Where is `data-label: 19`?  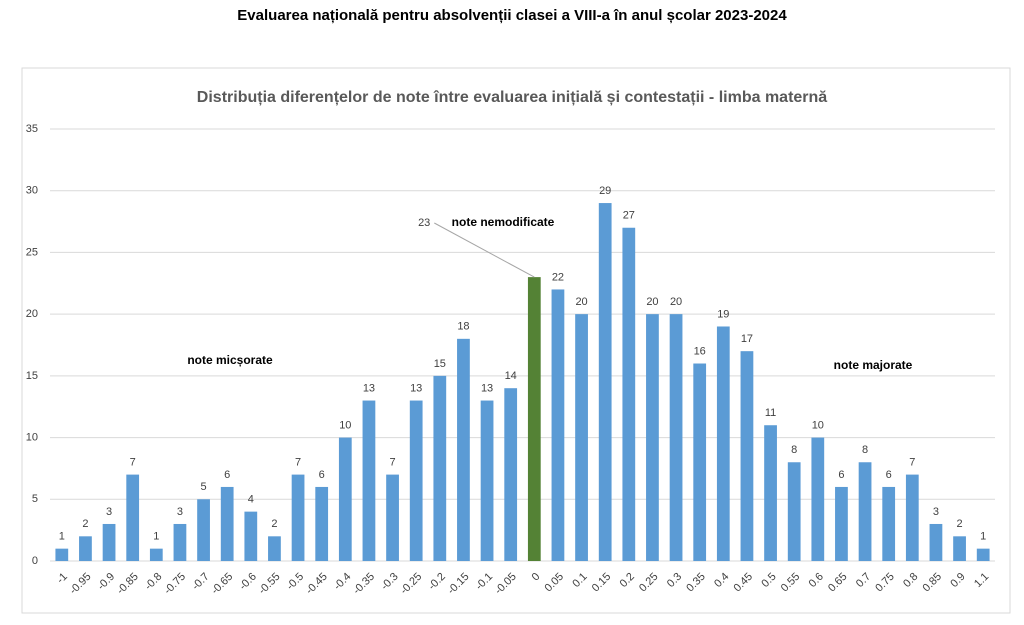 data-label: 19 is located at coordinates (723, 314).